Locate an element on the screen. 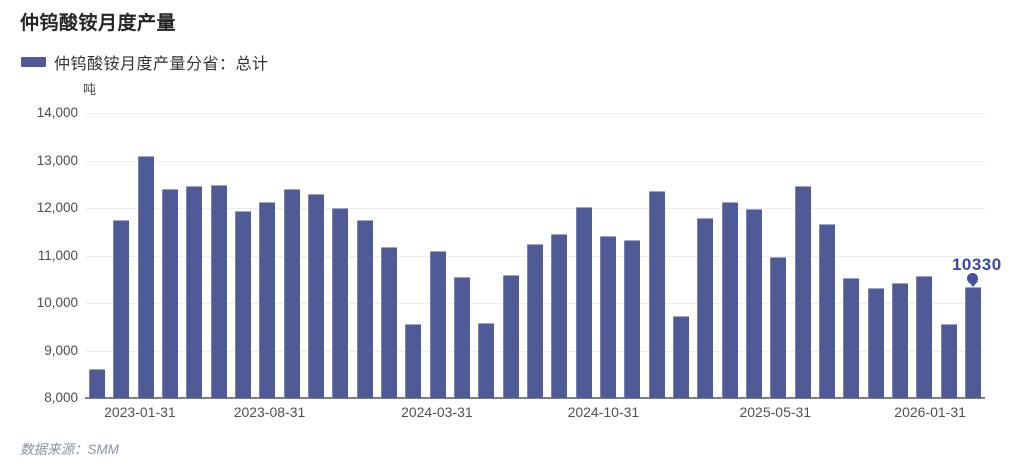 The width and height of the screenshot is (1012, 474). x-axis-tick-label: 2026-01-31 is located at coordinates (930, 412).